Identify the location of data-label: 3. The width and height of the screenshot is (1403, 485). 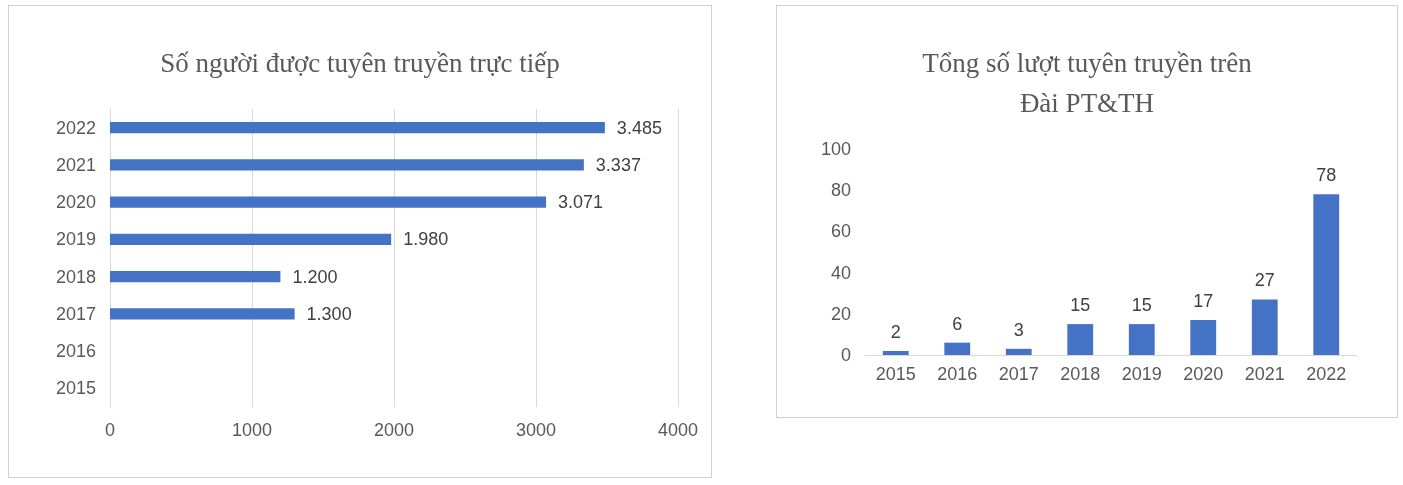
(1018, 329).